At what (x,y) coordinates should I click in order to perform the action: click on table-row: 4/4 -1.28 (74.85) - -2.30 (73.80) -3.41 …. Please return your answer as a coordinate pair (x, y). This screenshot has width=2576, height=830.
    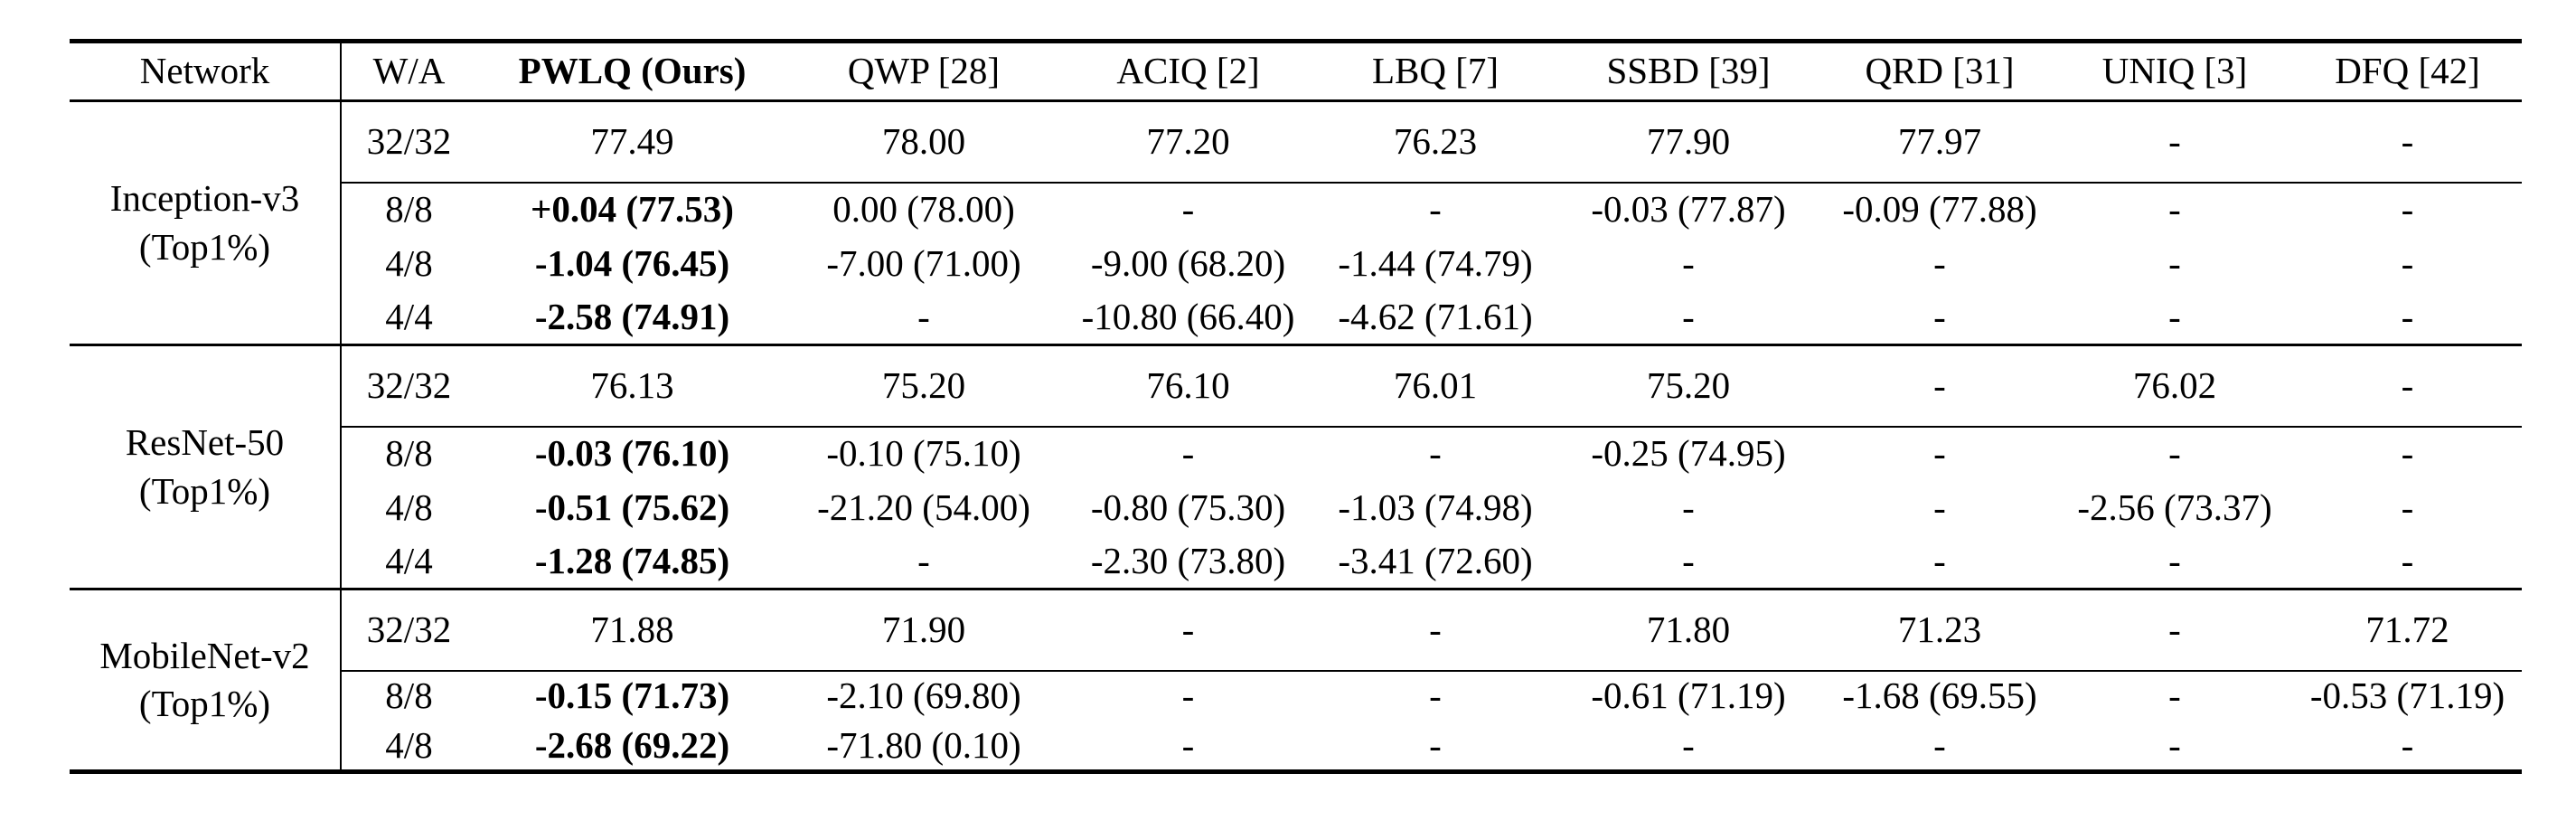
    Looking at the image, I should click on (1296, 561).